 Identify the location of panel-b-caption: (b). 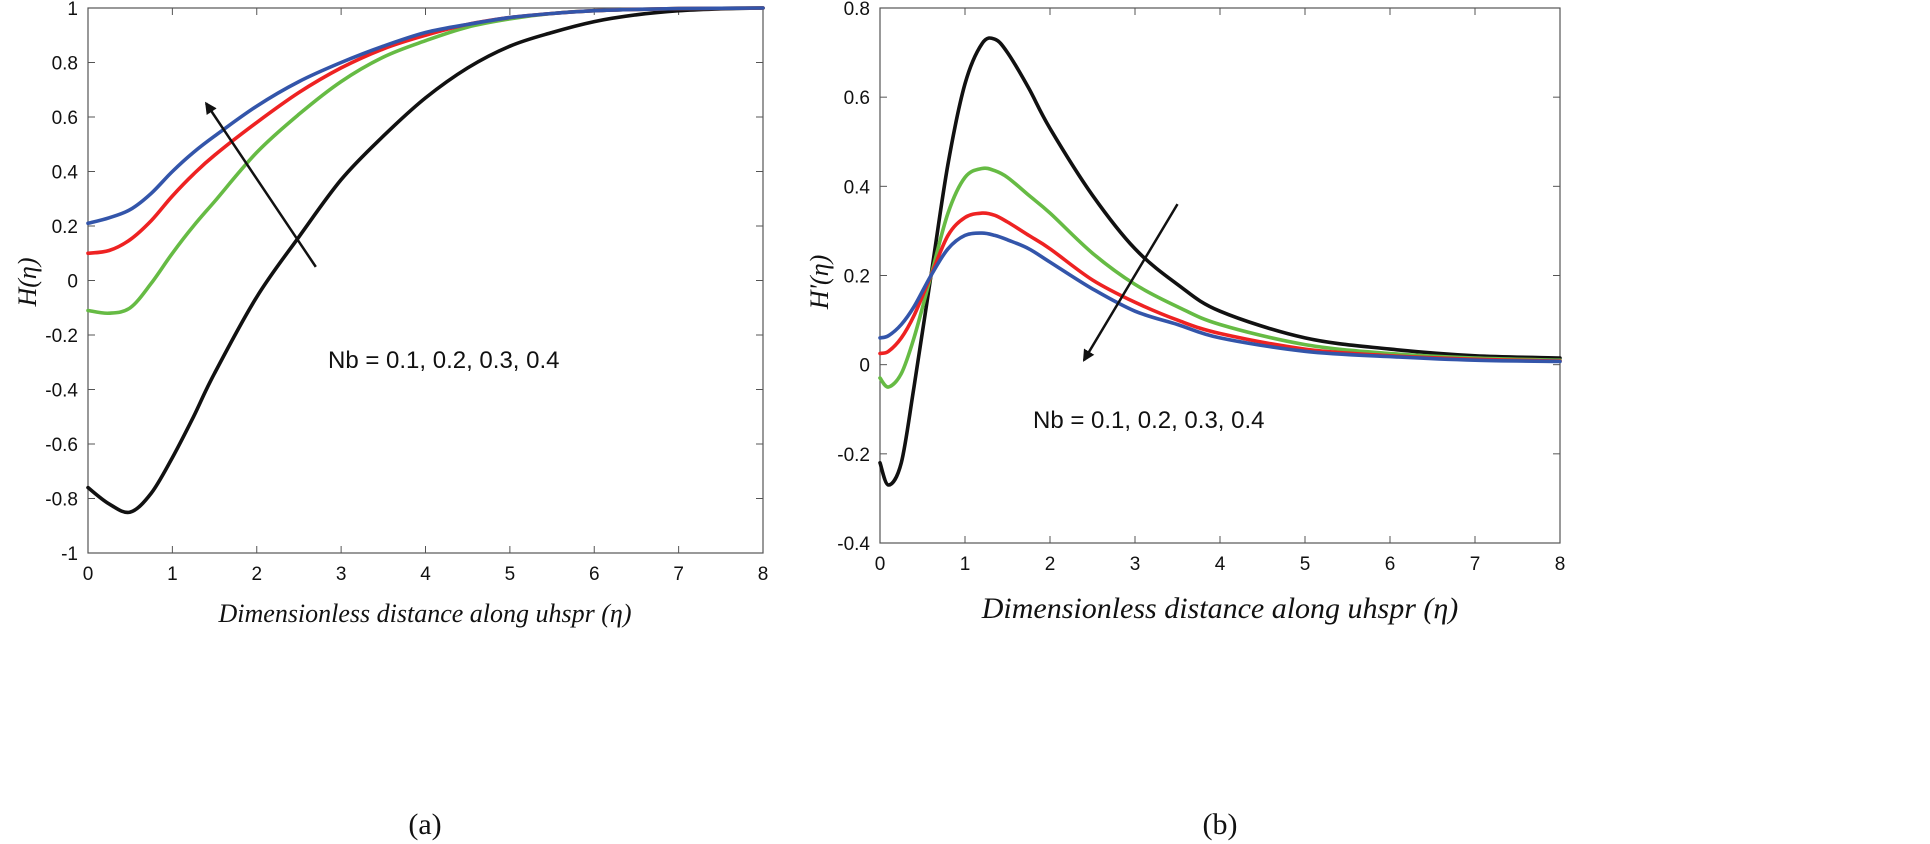
(1220, 824).